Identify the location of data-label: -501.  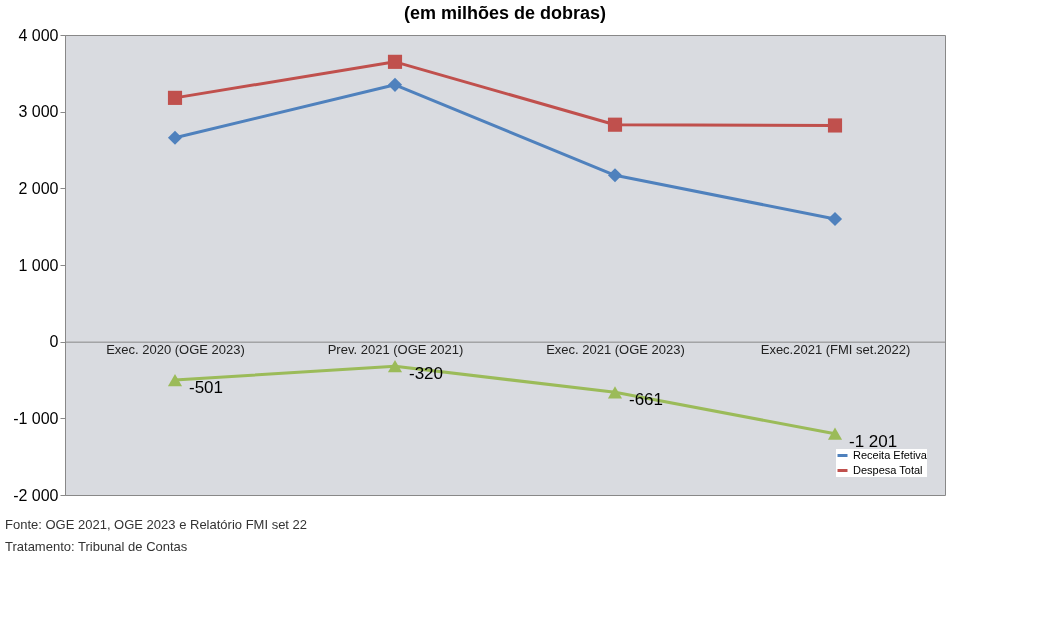
(206, 388).